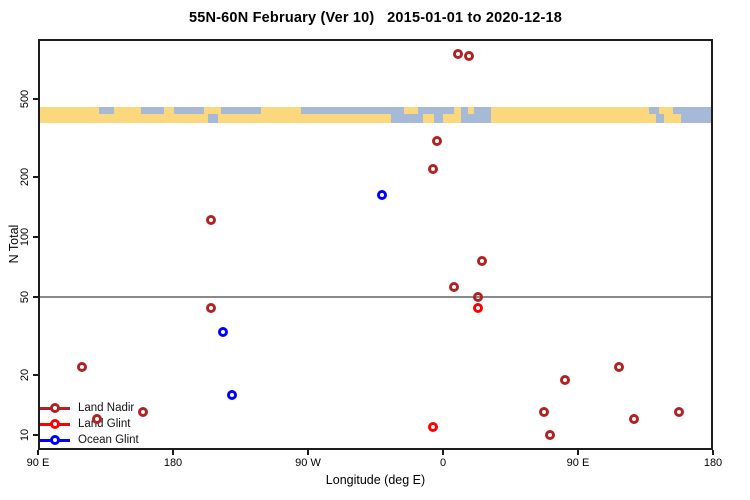 The width and height of the screenshot is (750, 500). I want to click on x-axis-tick-label: 0, so click(443, 463).